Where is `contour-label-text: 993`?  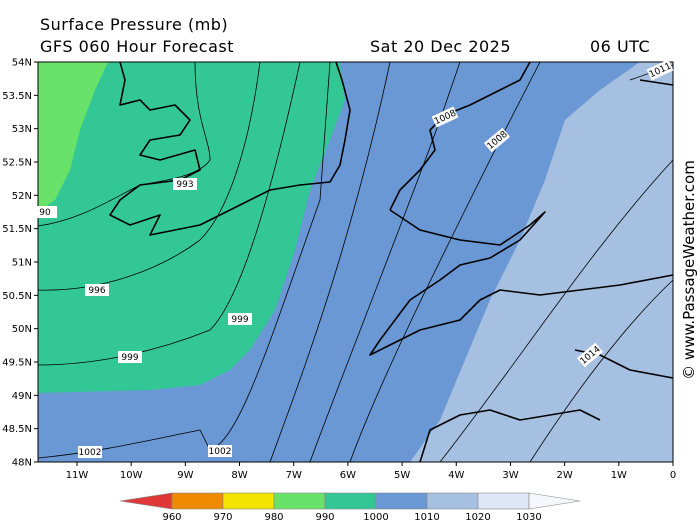 contour-label-text: 993 is located at coordinates (184, 185).